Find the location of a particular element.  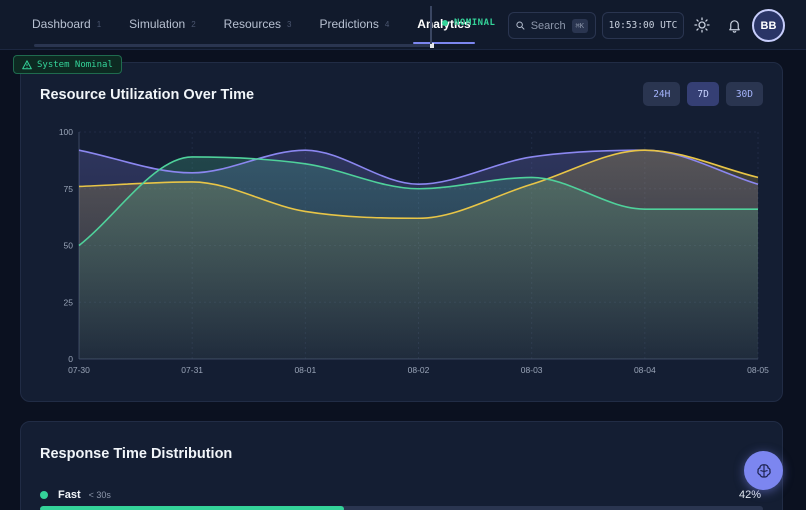

response-card-title: Response Time Distribution is located at coordinates (136, 454).